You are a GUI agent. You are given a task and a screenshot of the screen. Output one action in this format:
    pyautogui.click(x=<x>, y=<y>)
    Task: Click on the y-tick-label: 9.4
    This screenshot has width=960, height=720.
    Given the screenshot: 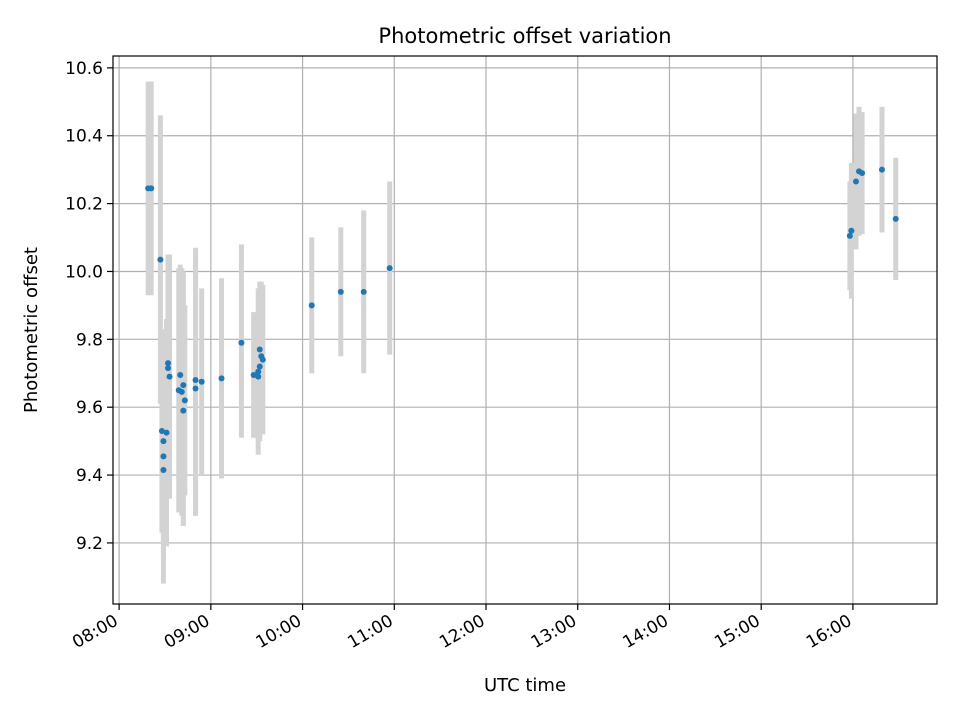 What is the action you would take?
    pyautogui.click(x=89, y=476)
    